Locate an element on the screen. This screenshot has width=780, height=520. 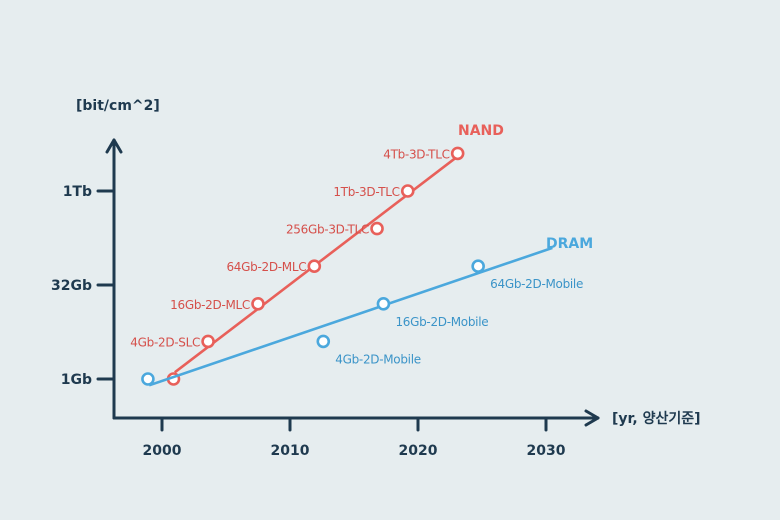
y-axis-arrow is located at coordinates (114, 146).